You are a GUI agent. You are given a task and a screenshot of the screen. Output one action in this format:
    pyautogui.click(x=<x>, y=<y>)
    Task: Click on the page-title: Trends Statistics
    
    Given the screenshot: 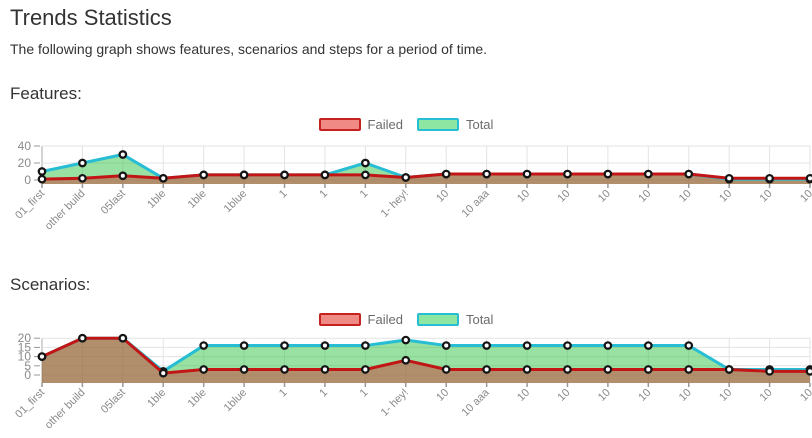 What is the action you would take?
    pyautogui.click(x=91, y=17)
    